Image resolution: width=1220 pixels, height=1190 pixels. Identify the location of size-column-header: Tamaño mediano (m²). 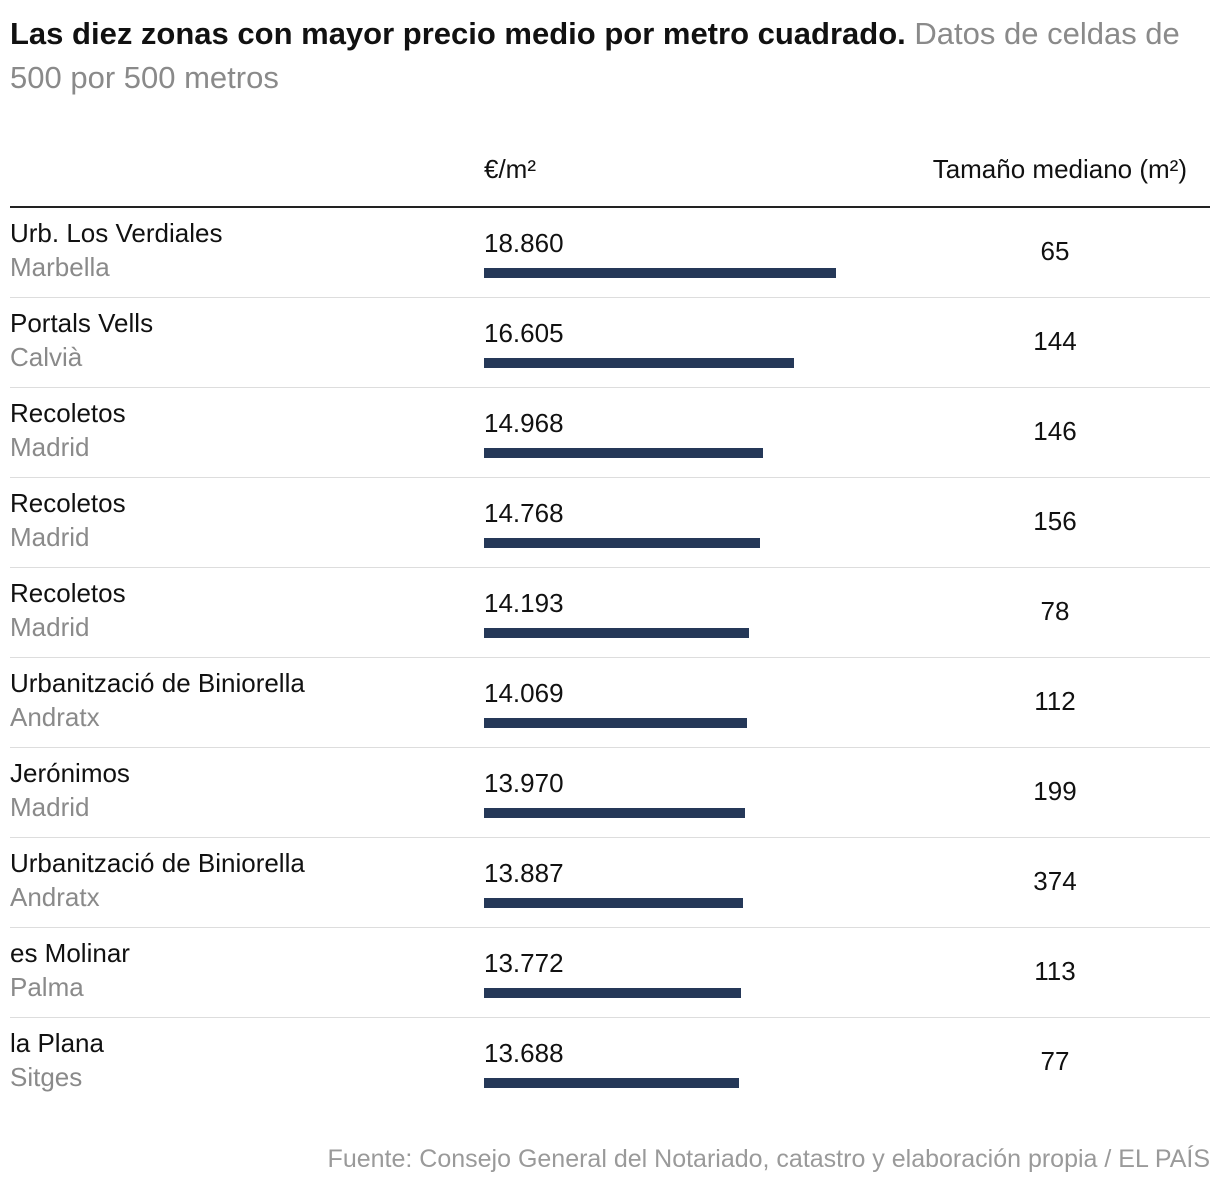
(1059, 169).